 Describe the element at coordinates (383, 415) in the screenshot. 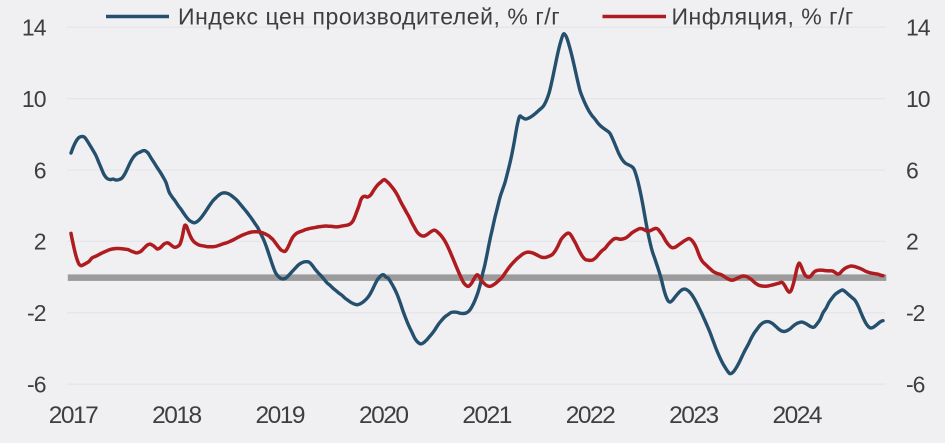

I see `svg-text: 2020` at that location.